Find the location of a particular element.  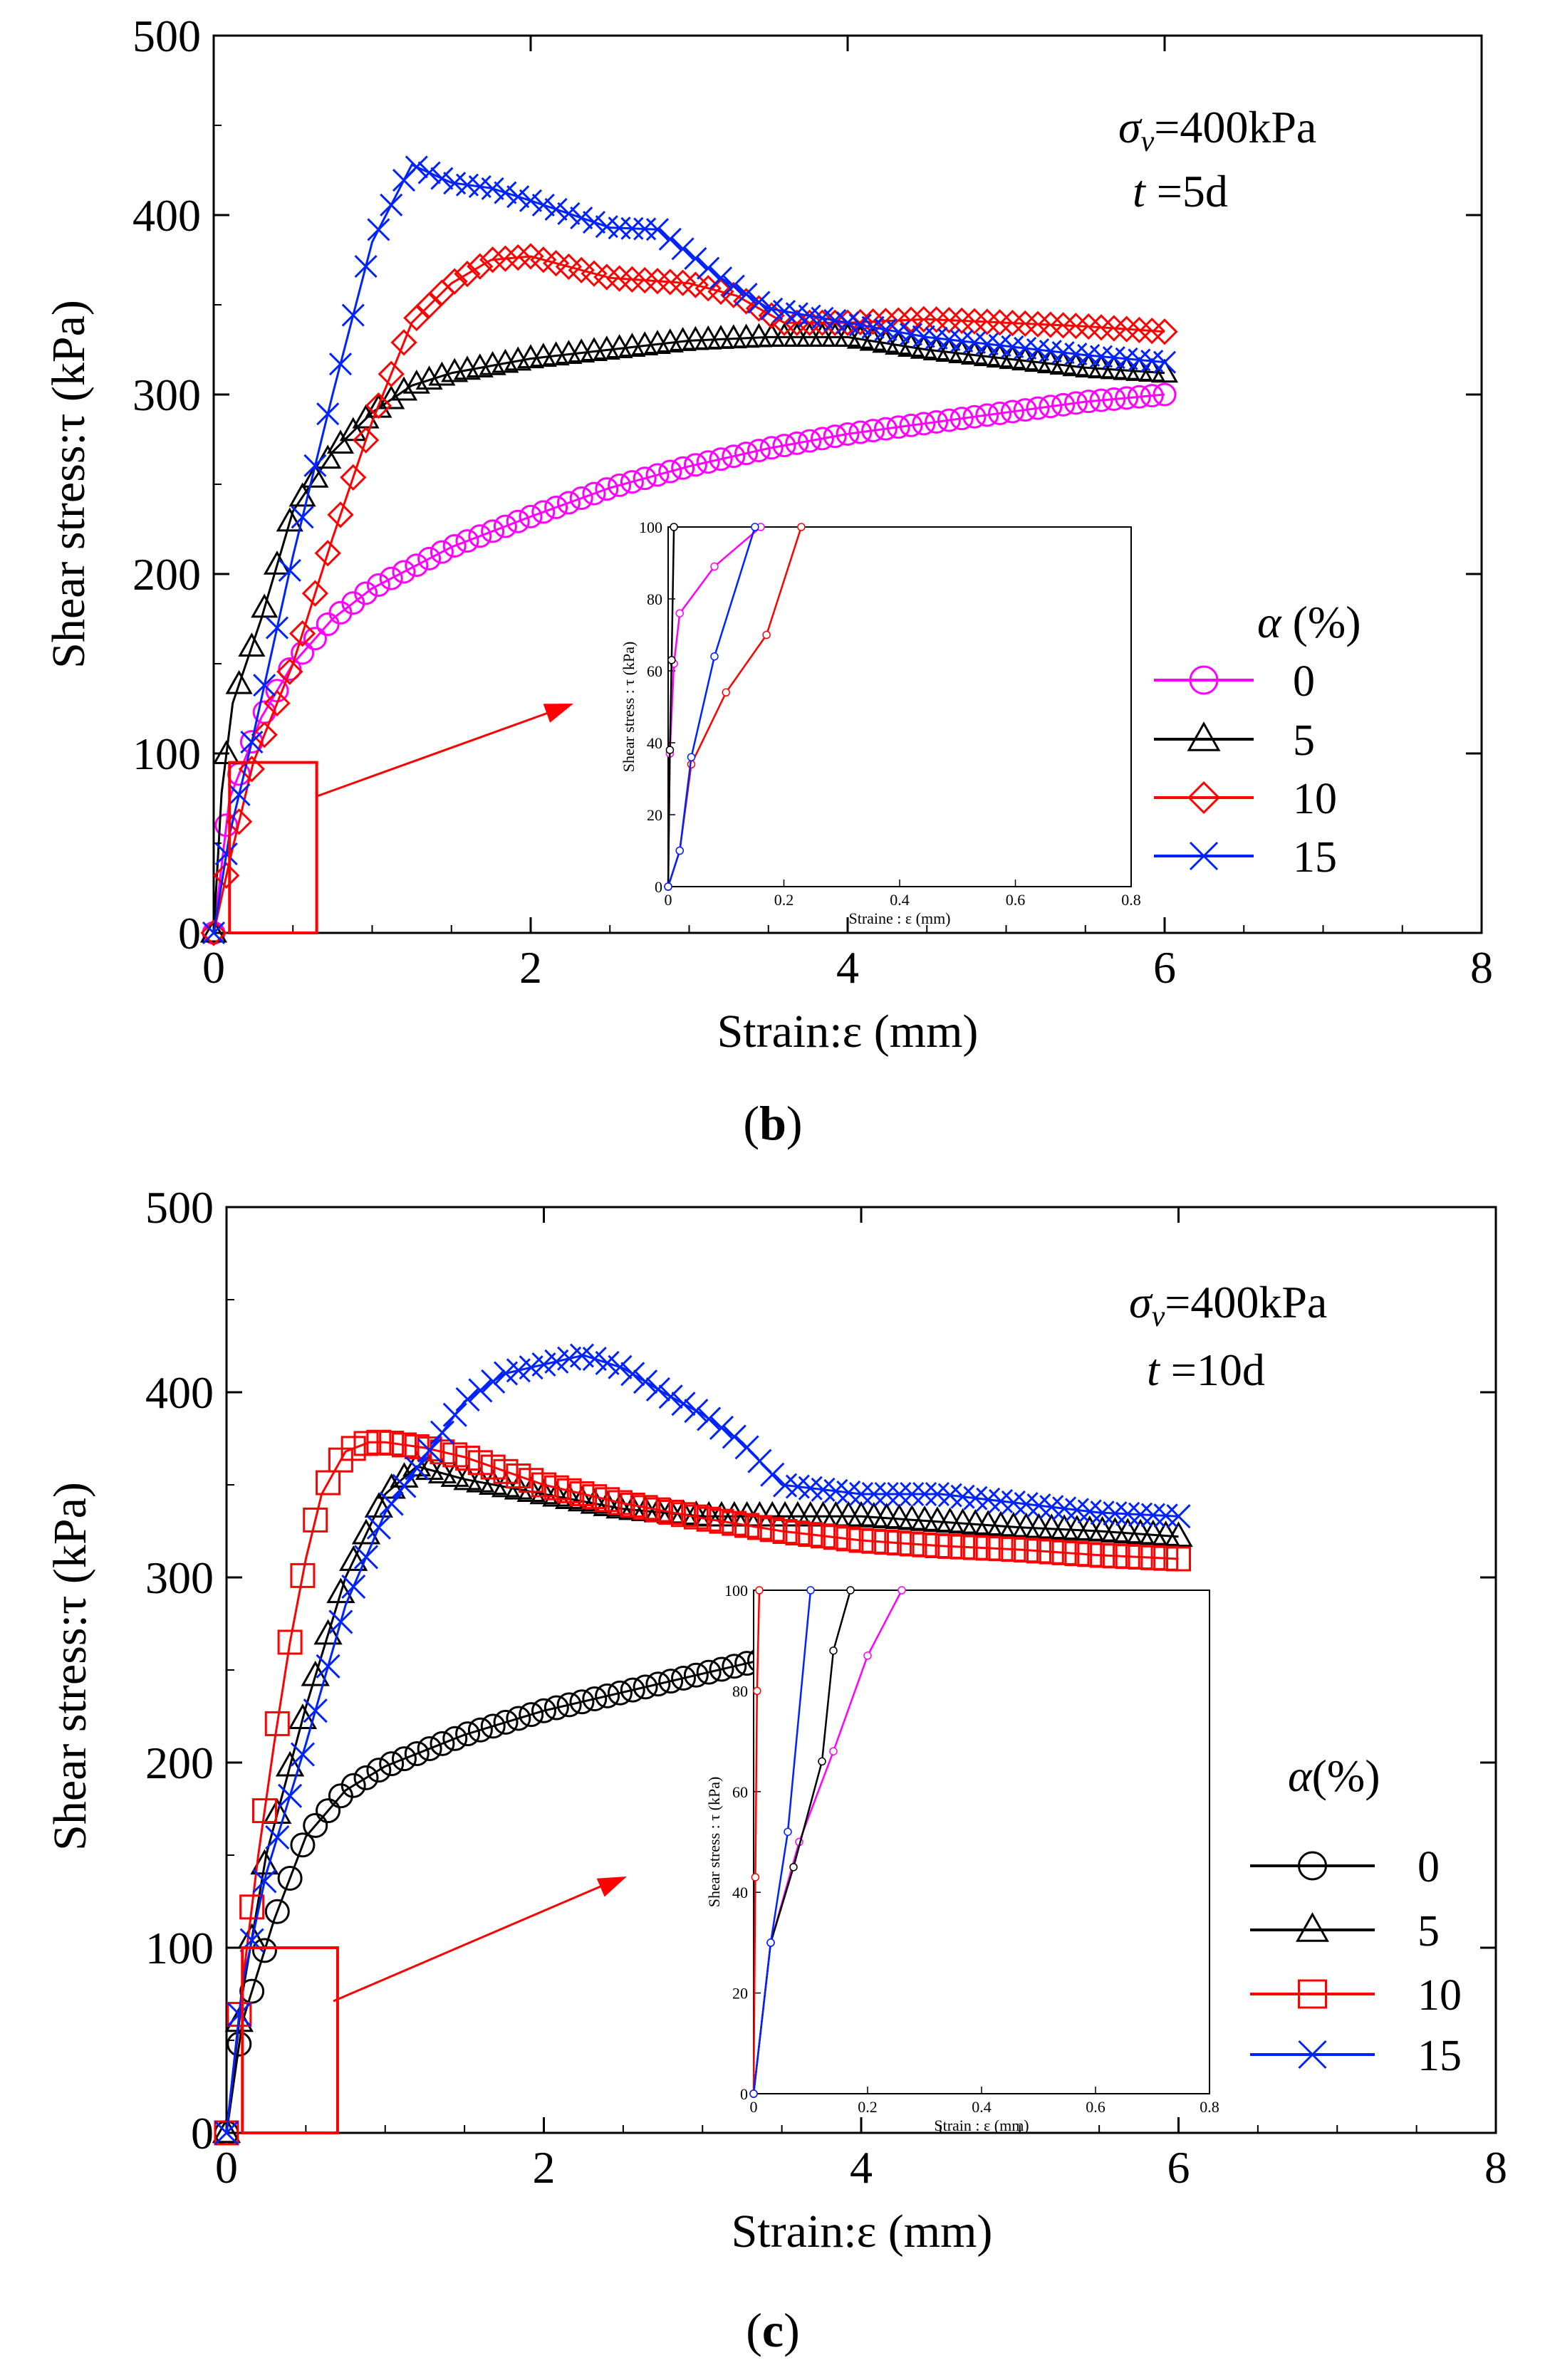

alpha-symbol: α is located at coordinates (1301, 1775).